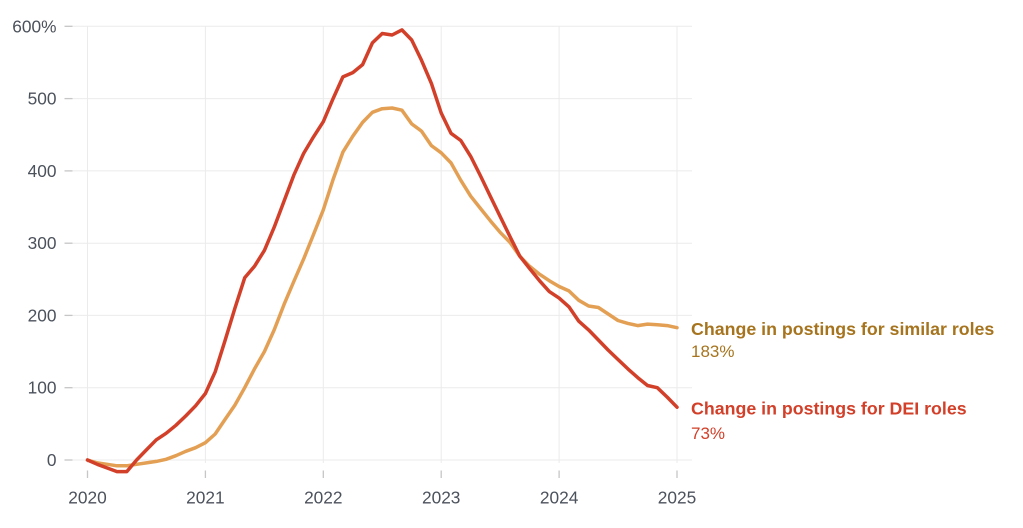 This screenshot has width=1023, height=528. I want to click on svg-text: 2025, so click(677, 498).